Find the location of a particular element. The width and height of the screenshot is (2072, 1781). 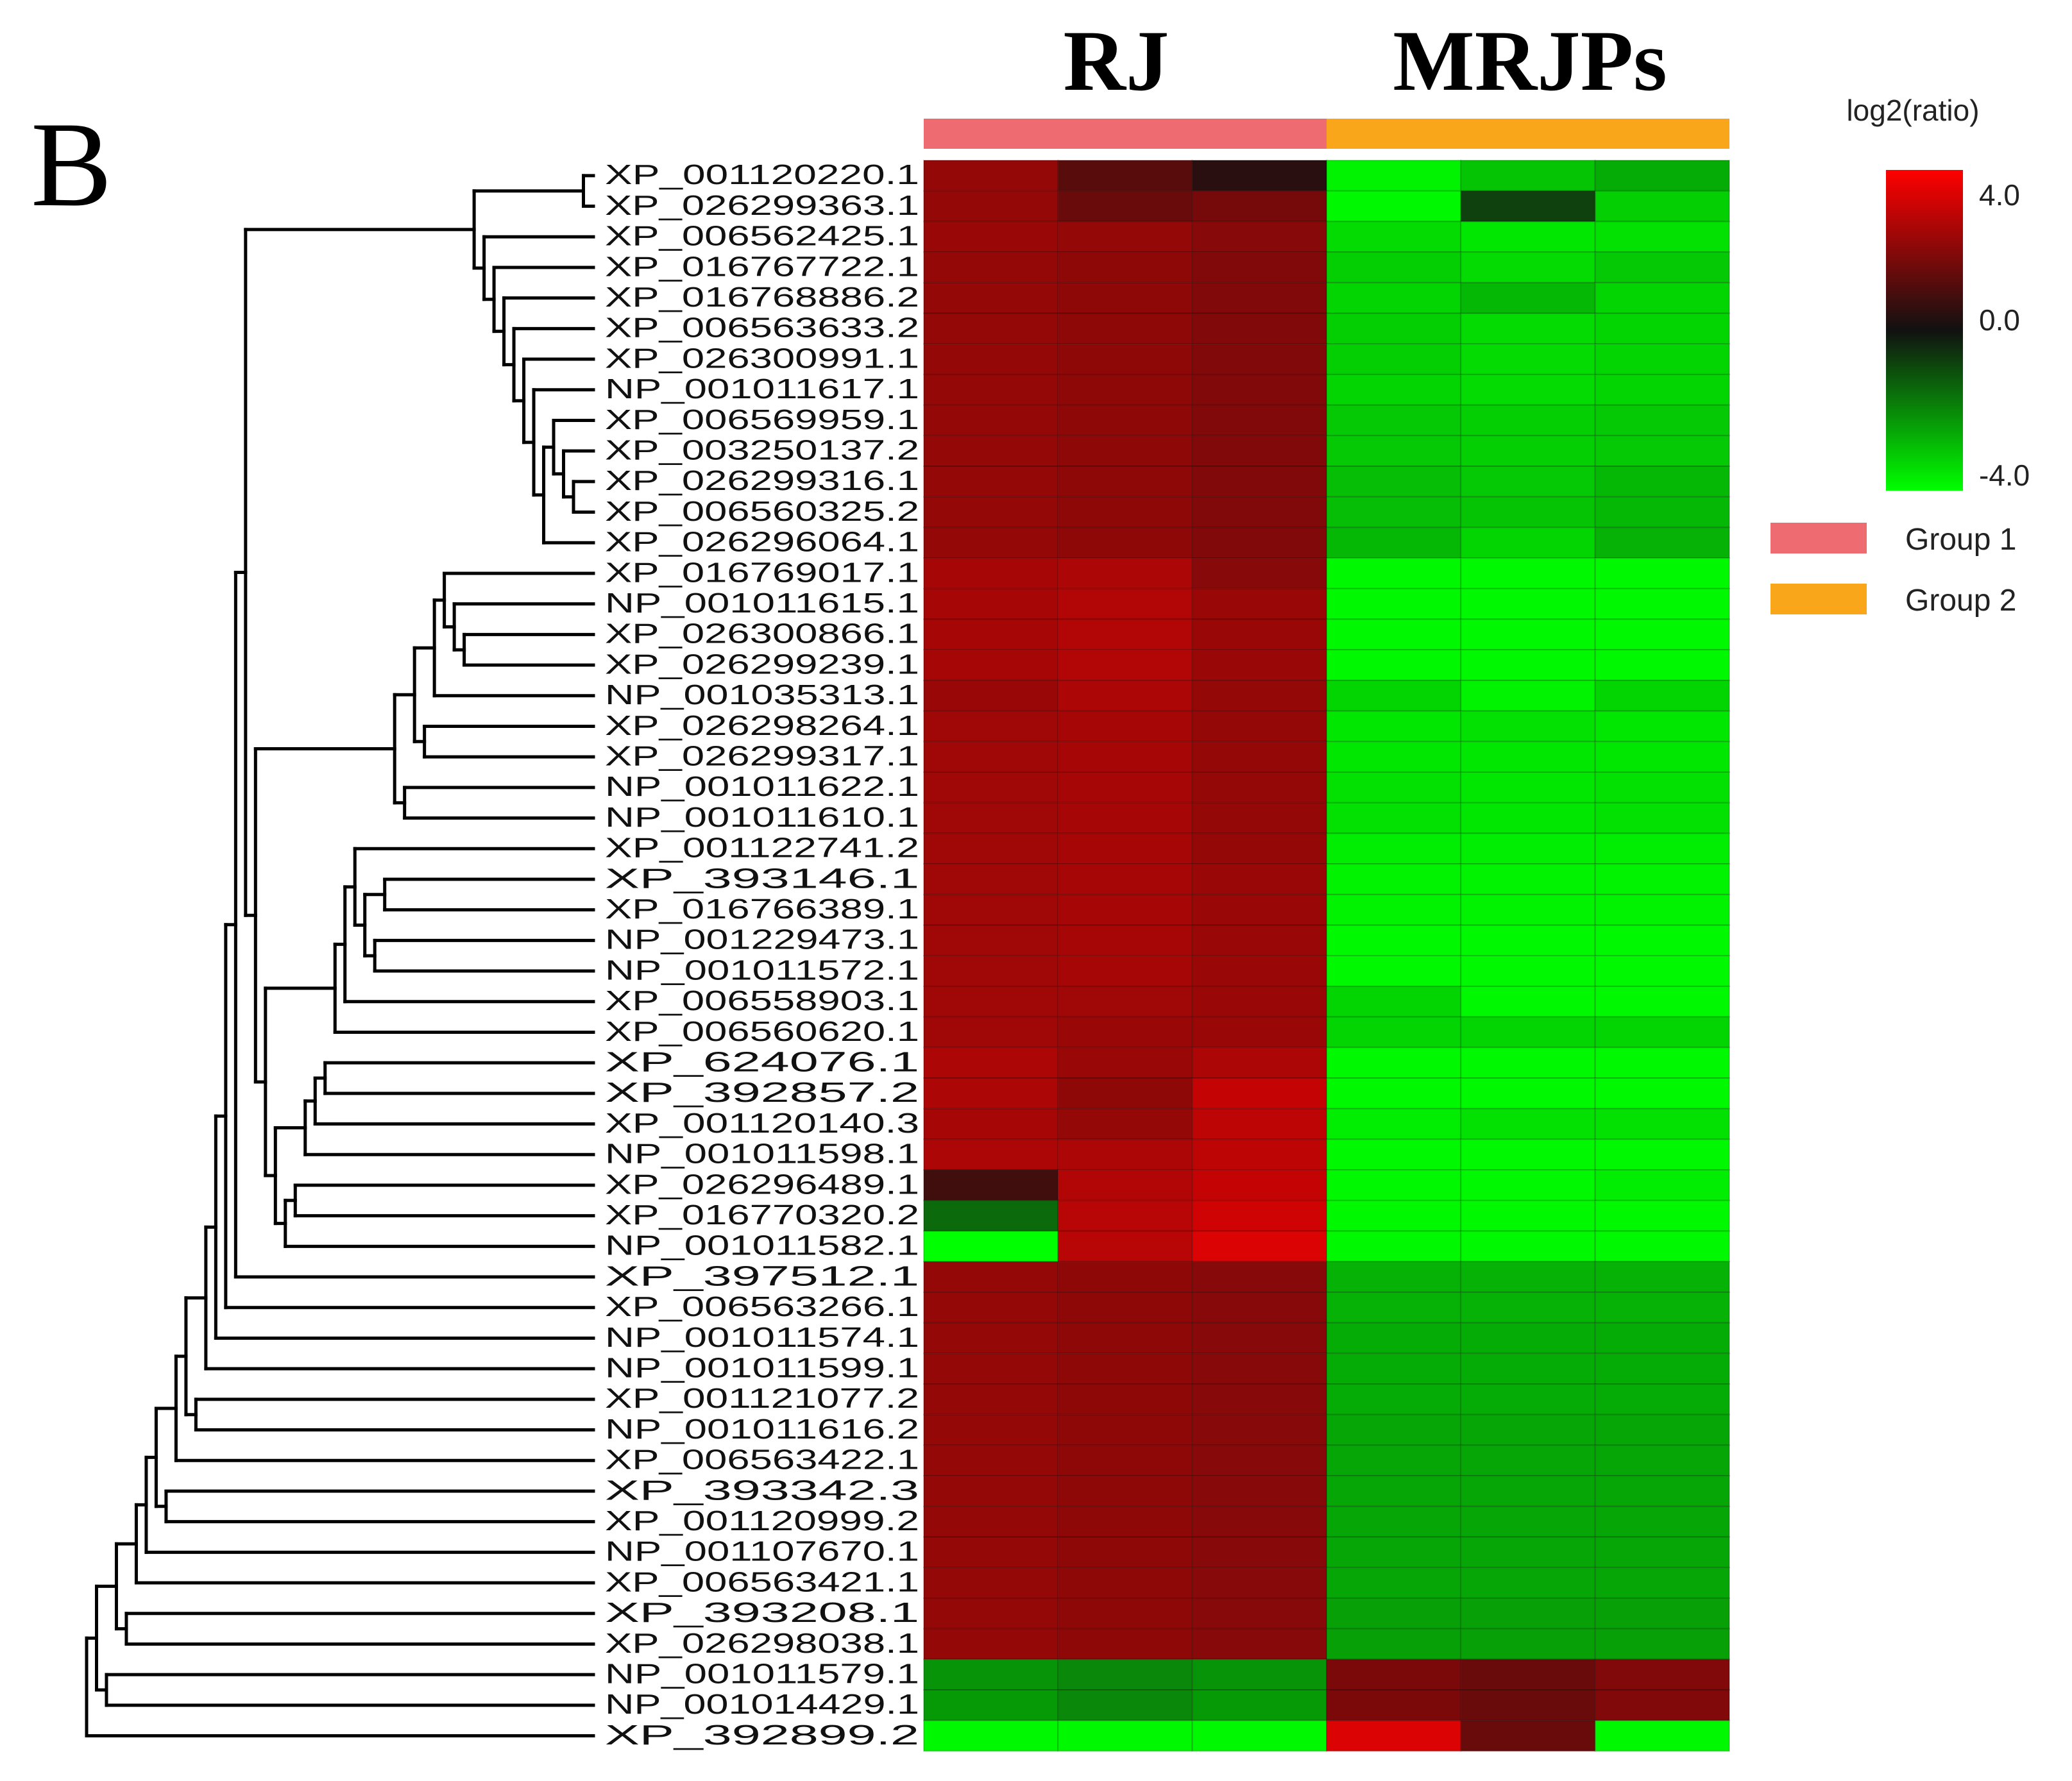

row-label: XP_016770320.2 is located at coordinates (762, 1215).